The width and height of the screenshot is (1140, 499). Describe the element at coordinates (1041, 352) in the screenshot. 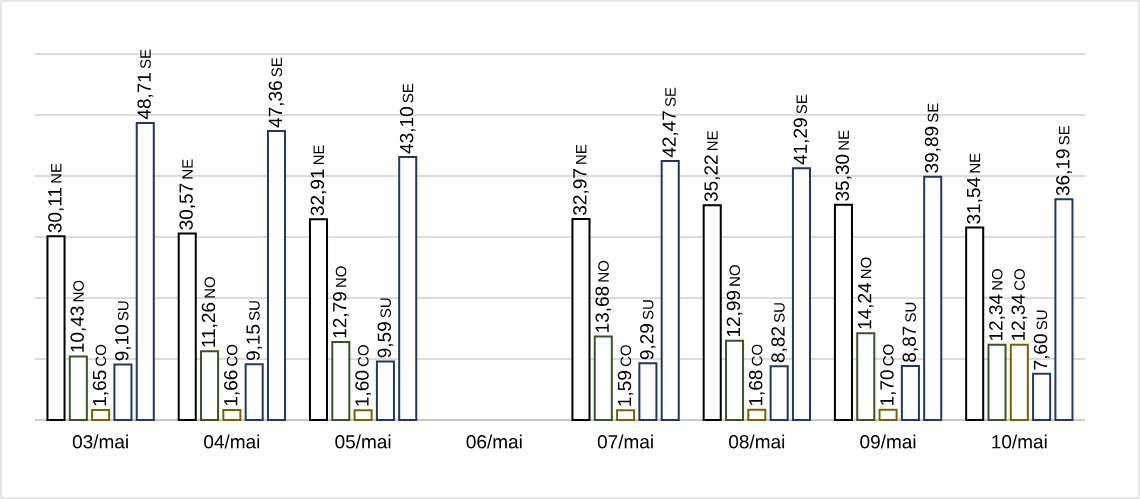

I see `data-label: 7,60` at that location.